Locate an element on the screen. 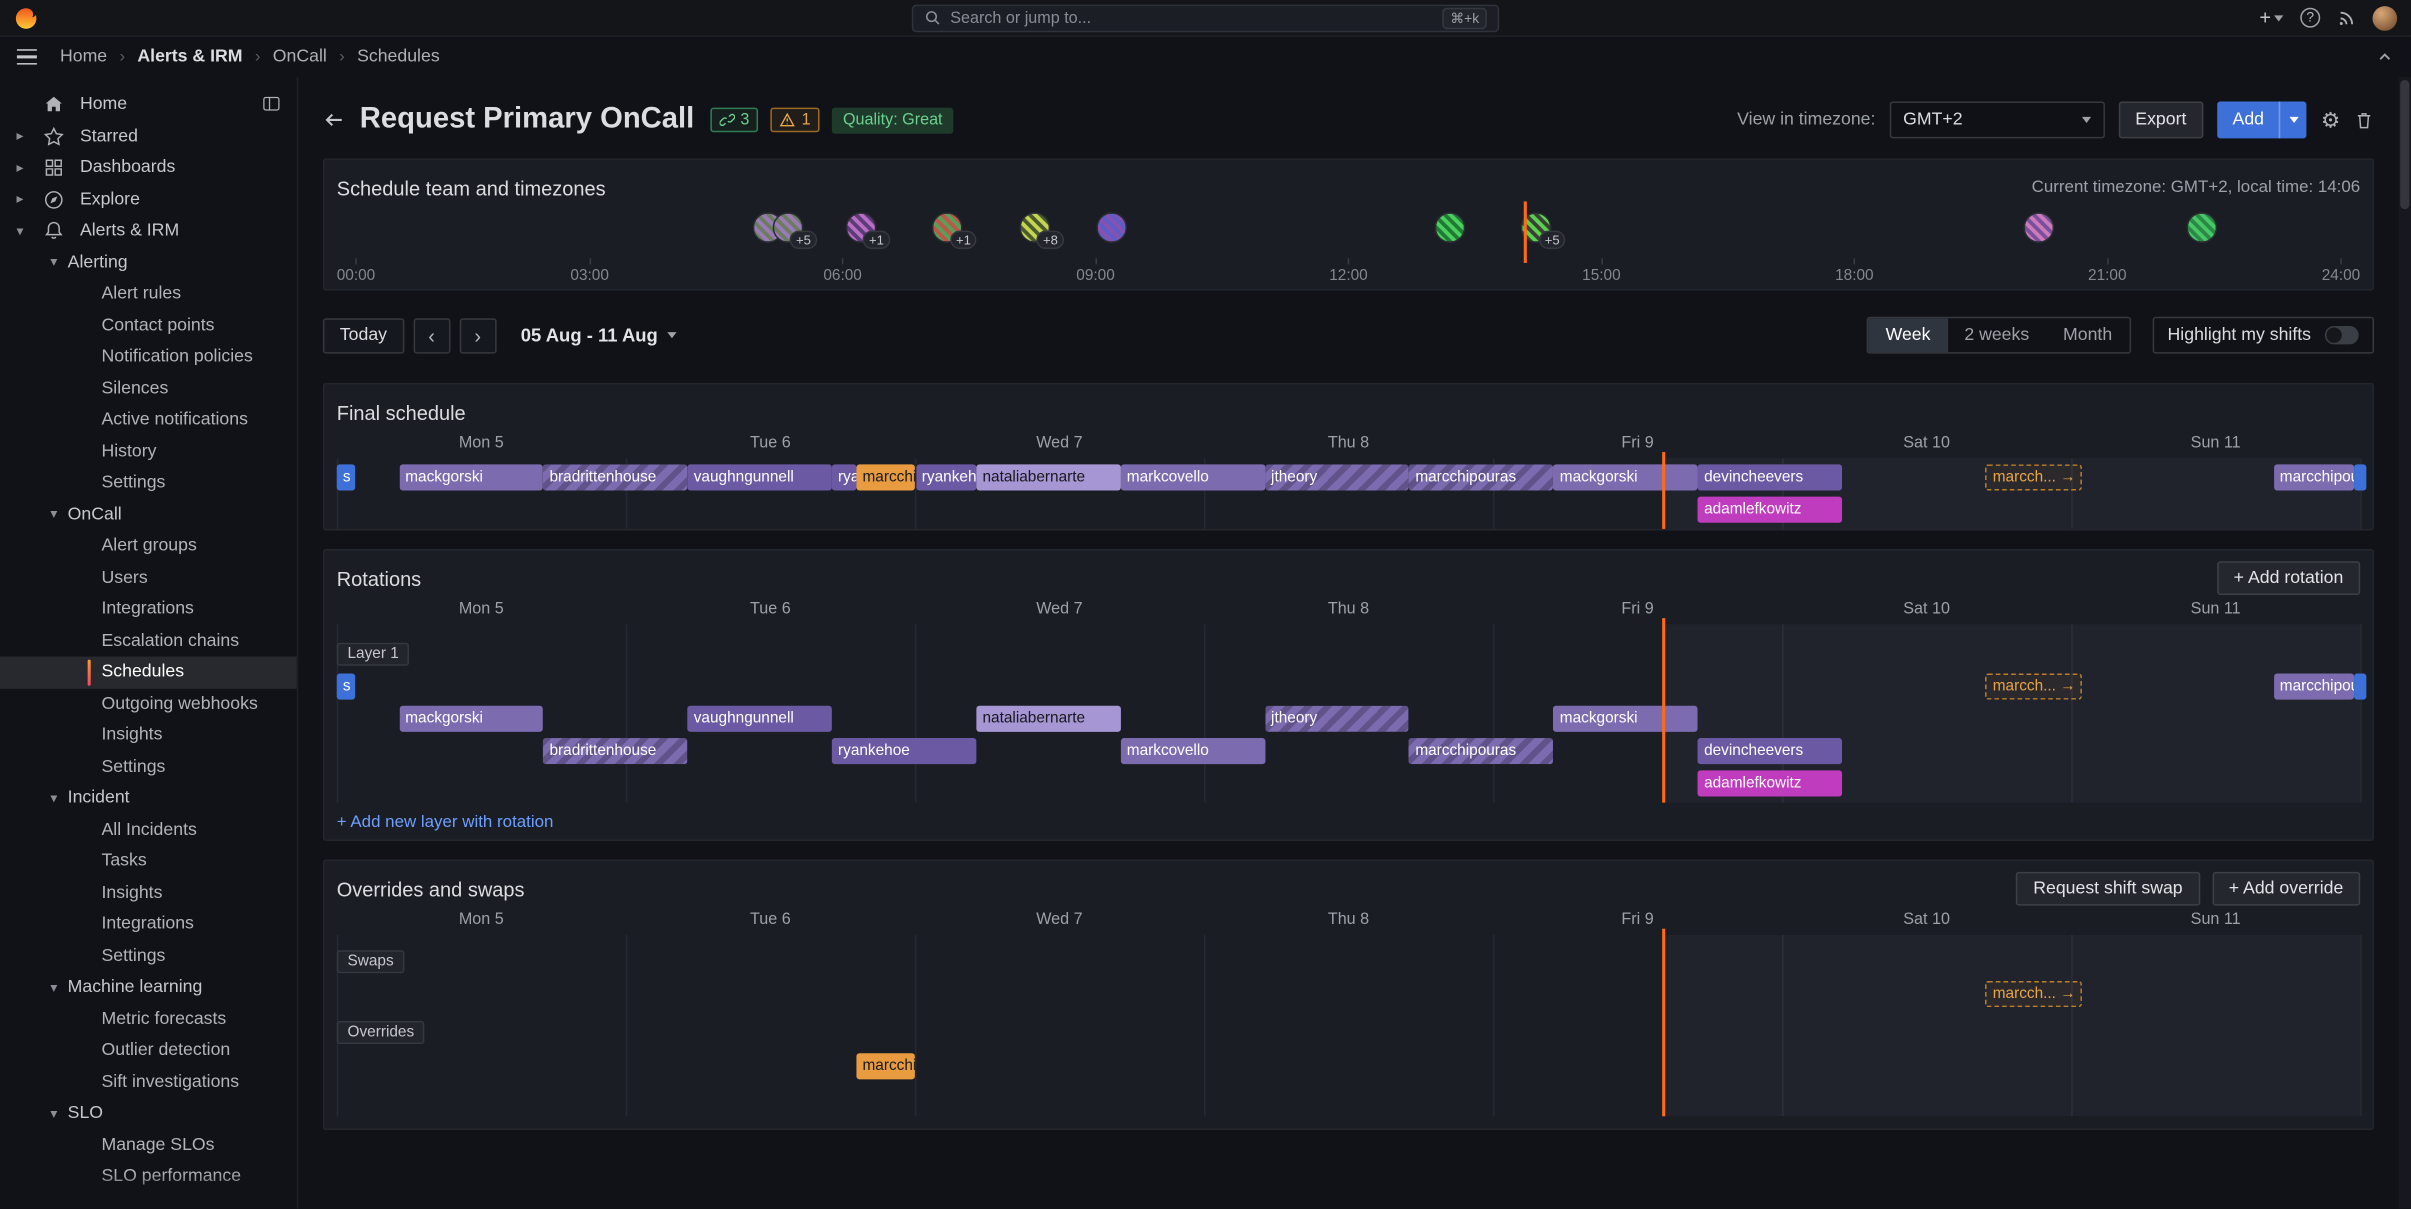 The width and height of the screenshot is (2411, 1209). sidebar-item-metric-forecasts: Metric forecasts is located at coordinates (148, 1019).